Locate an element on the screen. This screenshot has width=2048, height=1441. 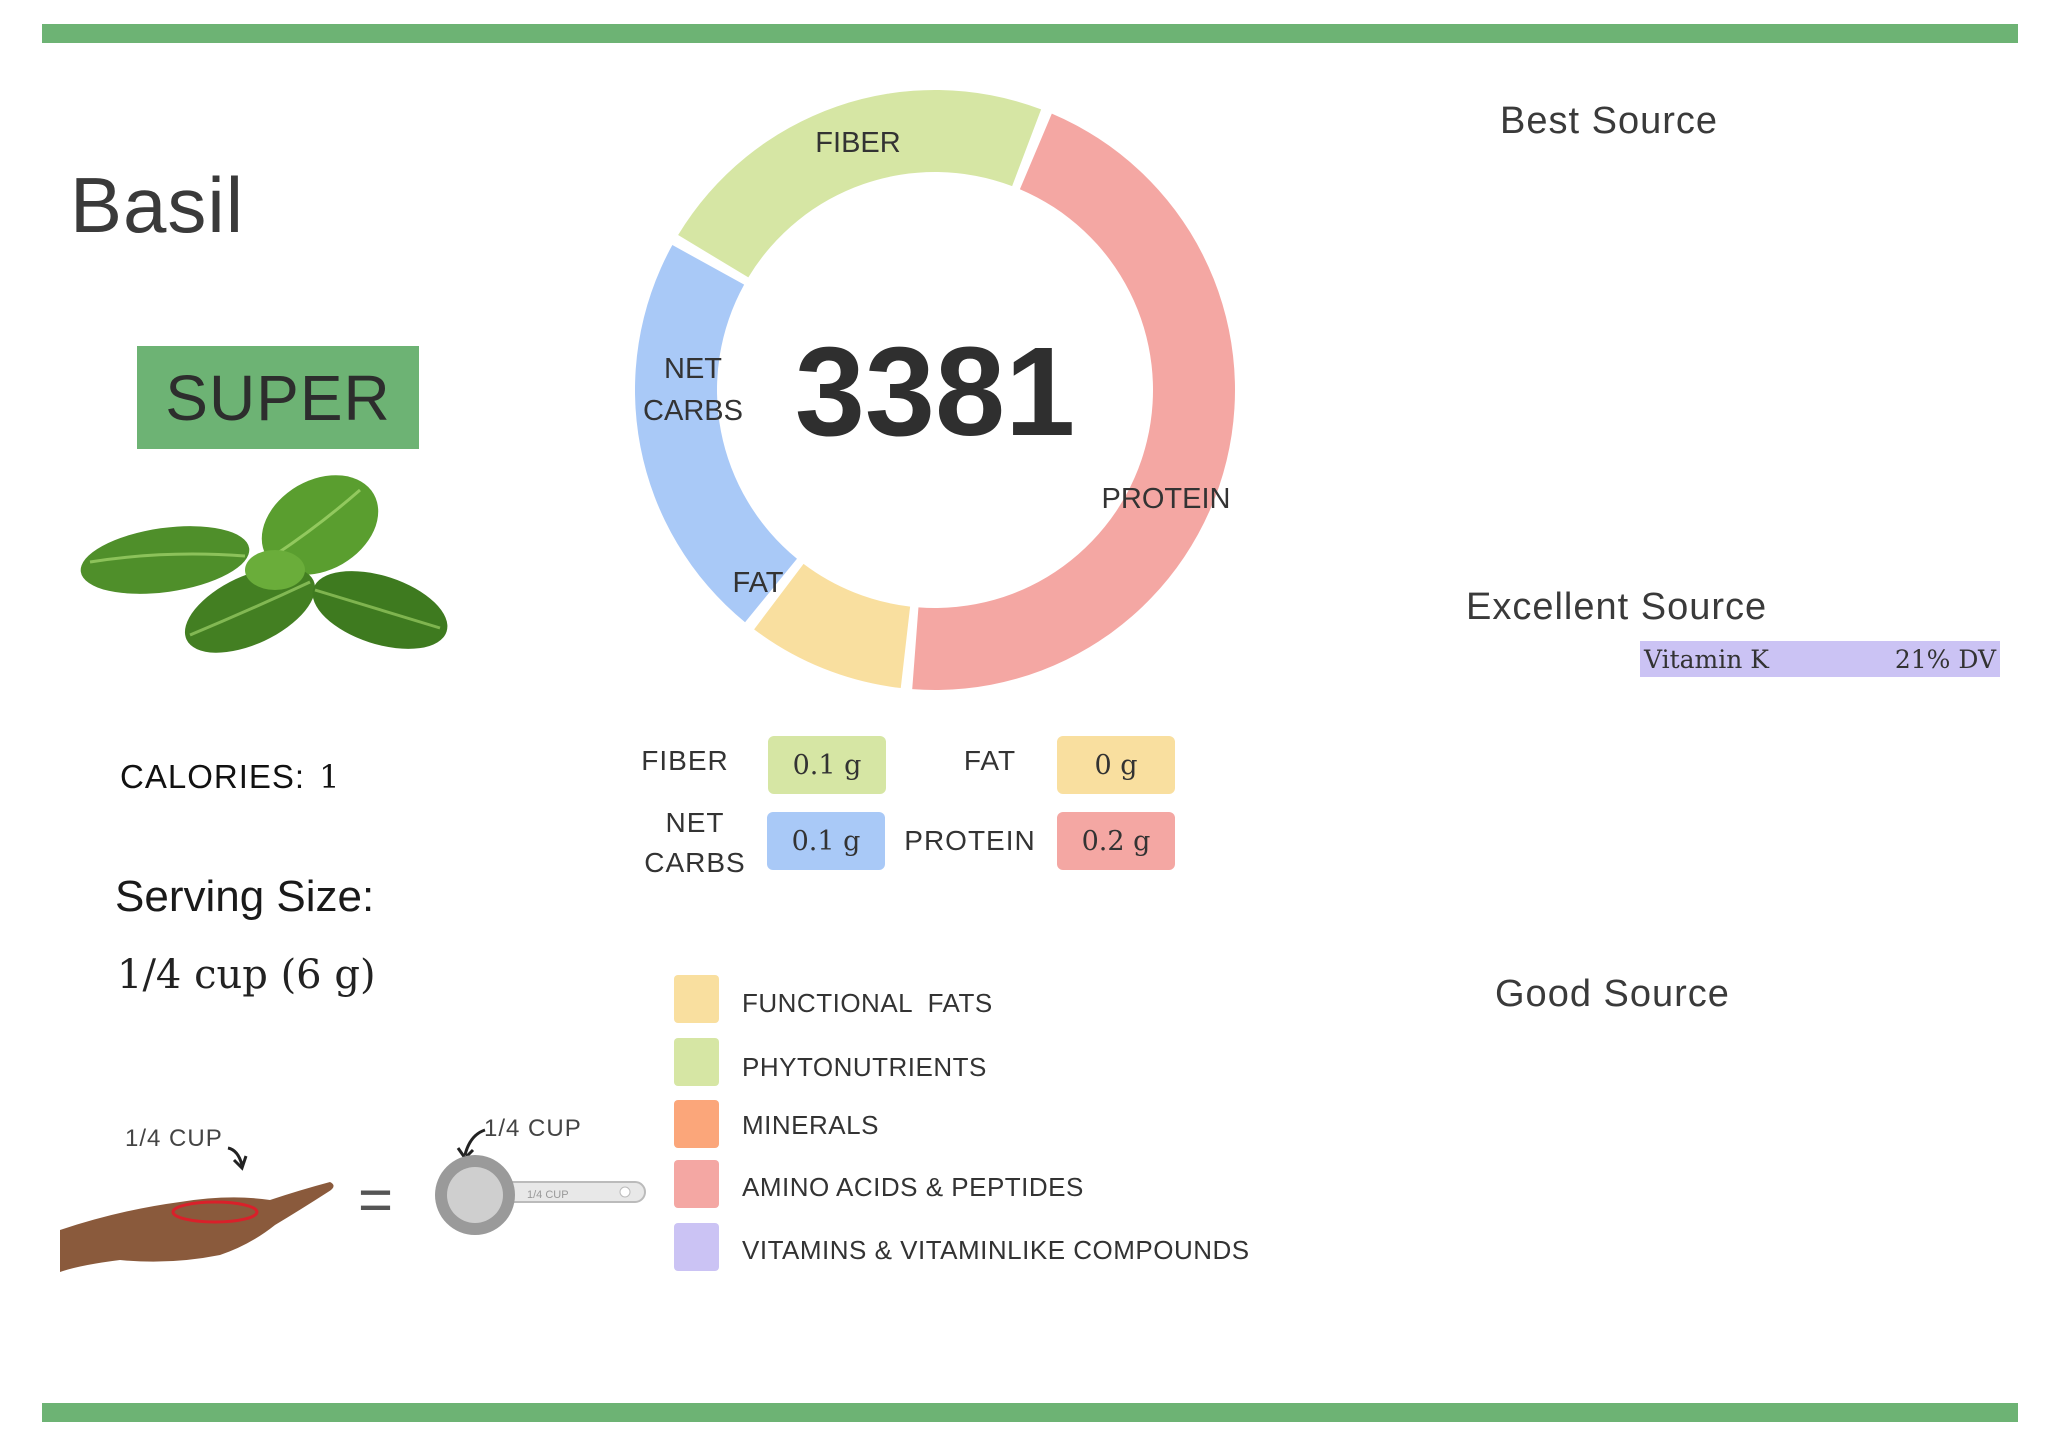
legend-label: VITAMINS & VITAMINLIKE COMPOUNDS is located at coordinates (996, 1250).